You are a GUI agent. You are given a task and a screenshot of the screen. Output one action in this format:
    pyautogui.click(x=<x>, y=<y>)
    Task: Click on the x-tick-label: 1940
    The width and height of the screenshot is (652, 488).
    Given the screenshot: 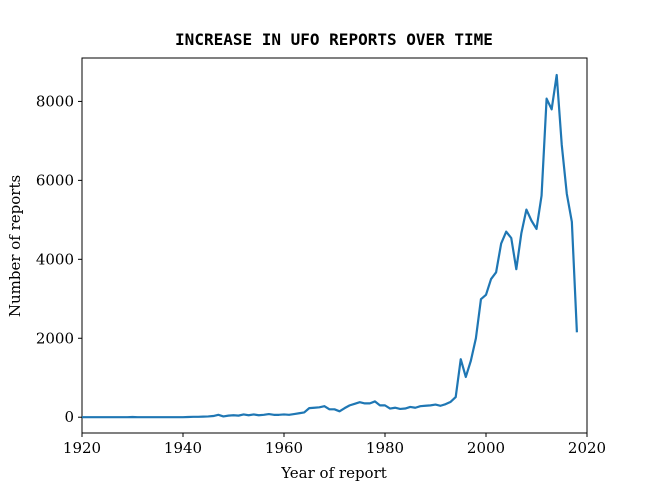 What is the action you would take?
    pyautogui.click(x=183, y=448)
    